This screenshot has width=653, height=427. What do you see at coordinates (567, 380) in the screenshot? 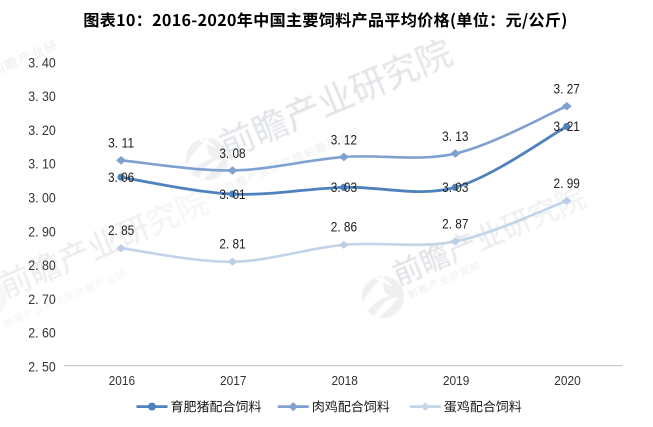
I see `svg-text: 2020` at bounding box center [567, 380].